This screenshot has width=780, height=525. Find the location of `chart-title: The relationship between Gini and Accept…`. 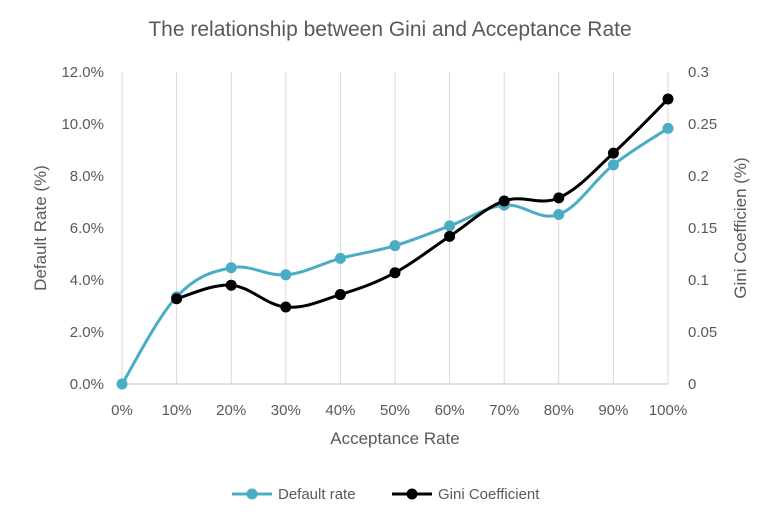

chart-title: The relationship between Gini and Accept… is located at coordinates (390, 29).